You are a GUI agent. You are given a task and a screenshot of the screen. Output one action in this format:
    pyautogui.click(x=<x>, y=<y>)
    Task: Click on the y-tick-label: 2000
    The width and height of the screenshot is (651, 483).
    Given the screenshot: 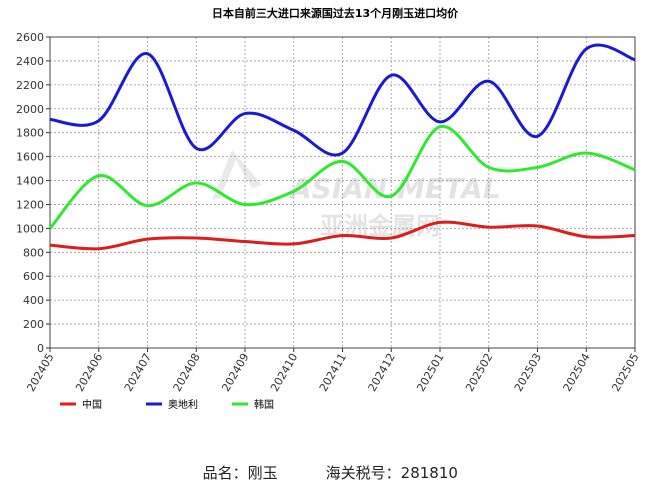 What is the action you would take?
    pyautogui.click(x=30, y=109)
    